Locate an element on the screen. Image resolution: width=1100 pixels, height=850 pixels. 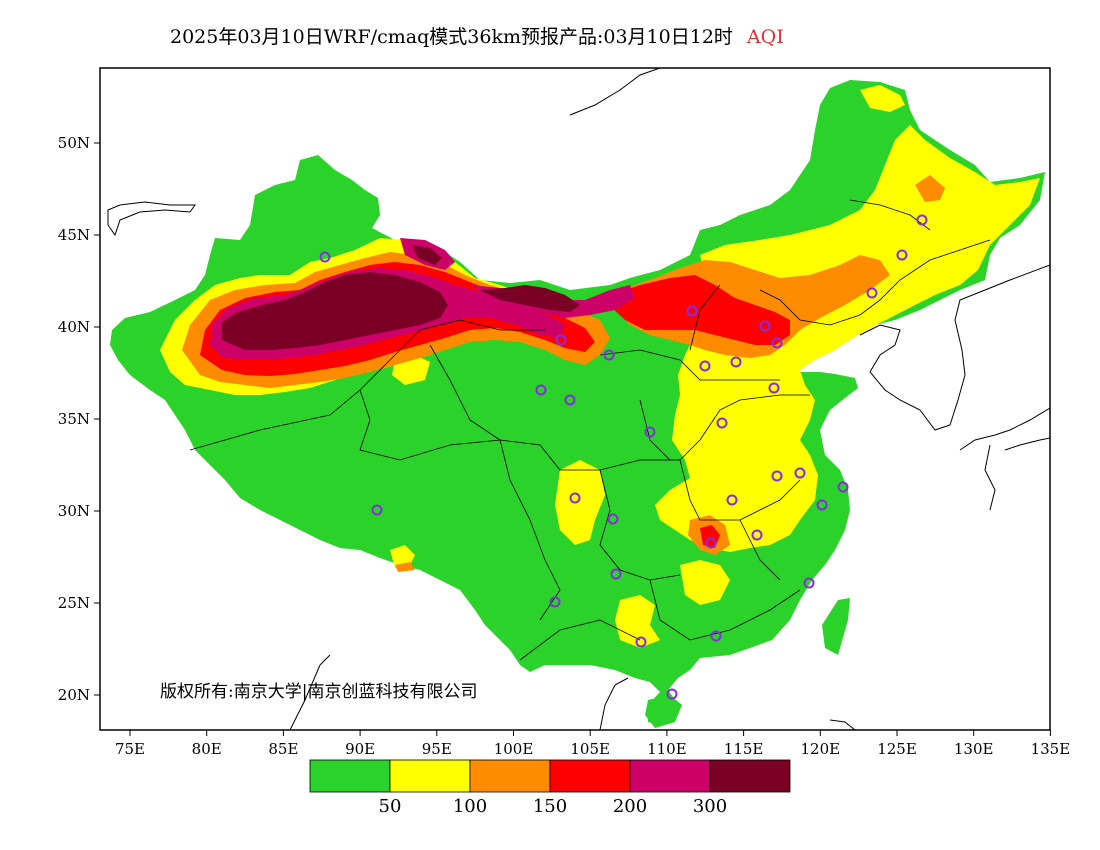
region-aqi-moderate-yunnan is located at coordinates (637, 621).